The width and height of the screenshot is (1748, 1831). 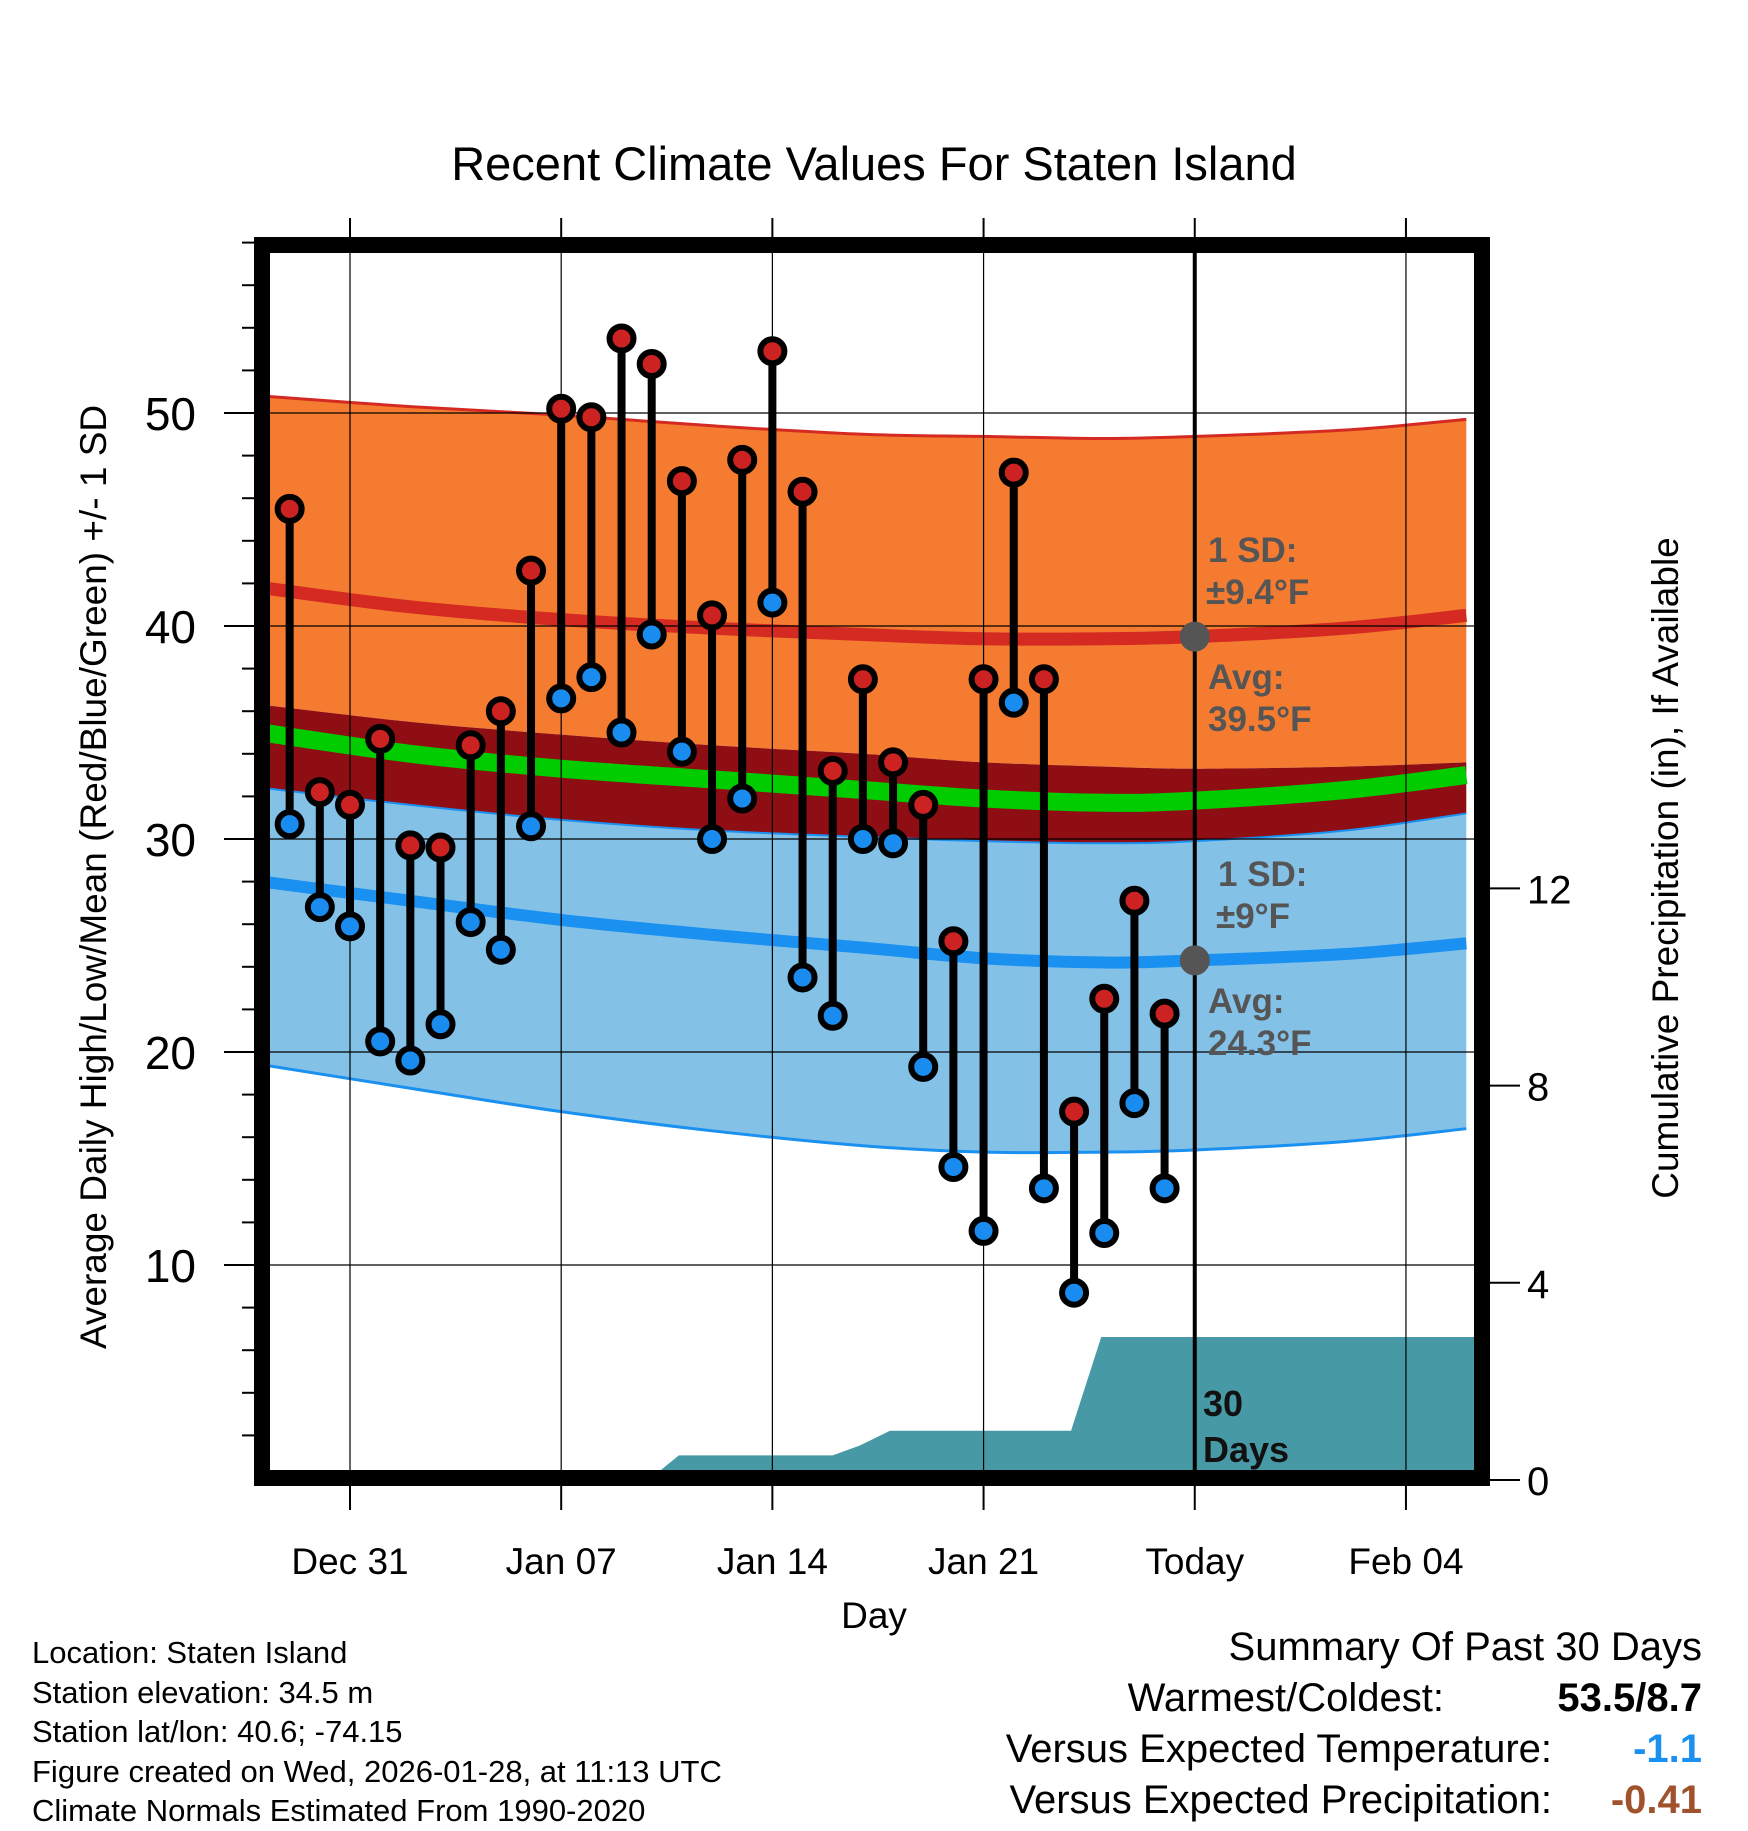 I want to click on temp-anomaly-row: Versus Expected Temperature: -1.1, so click(x=1354, y=1749).